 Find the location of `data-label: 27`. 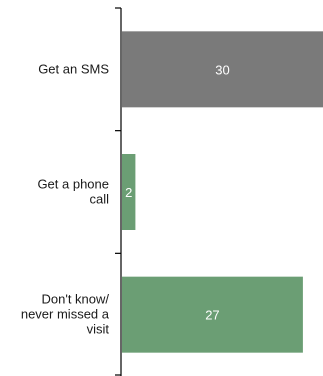

data-label: 27 is located at coordinates (212, 315).